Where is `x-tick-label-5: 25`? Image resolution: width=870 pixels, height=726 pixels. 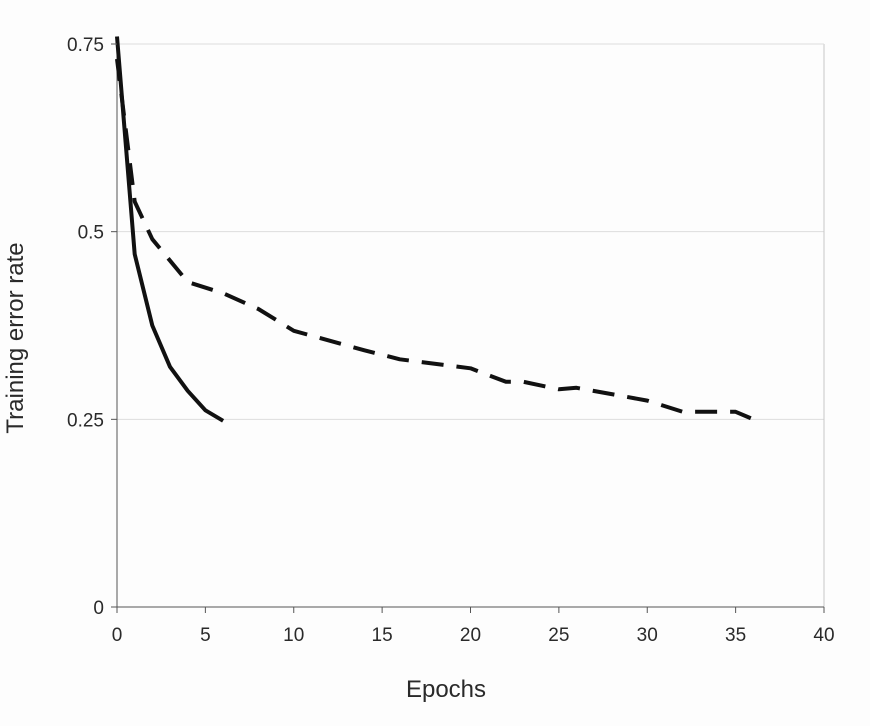 x-tick-label-5: 25 is located at coordinates (558, 635).